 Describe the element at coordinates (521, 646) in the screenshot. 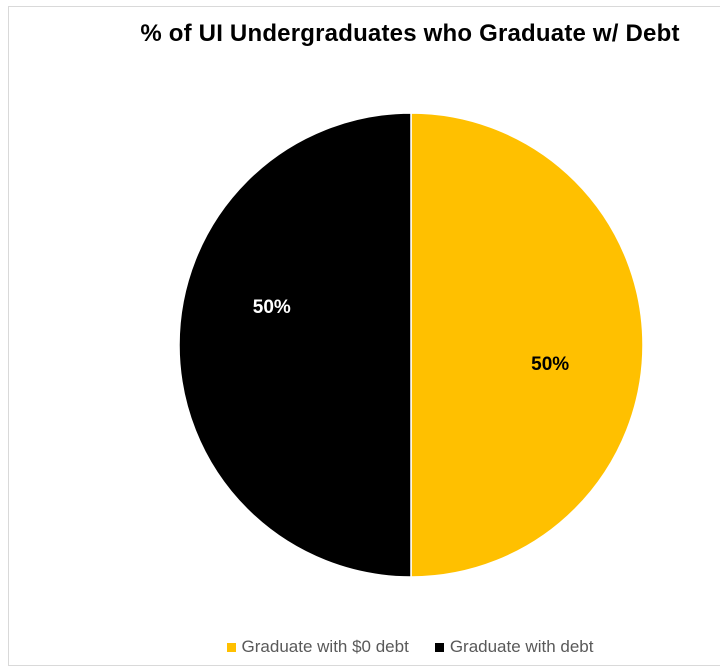

I see `legend-label-with-debt: Graduate with debt` at that location.